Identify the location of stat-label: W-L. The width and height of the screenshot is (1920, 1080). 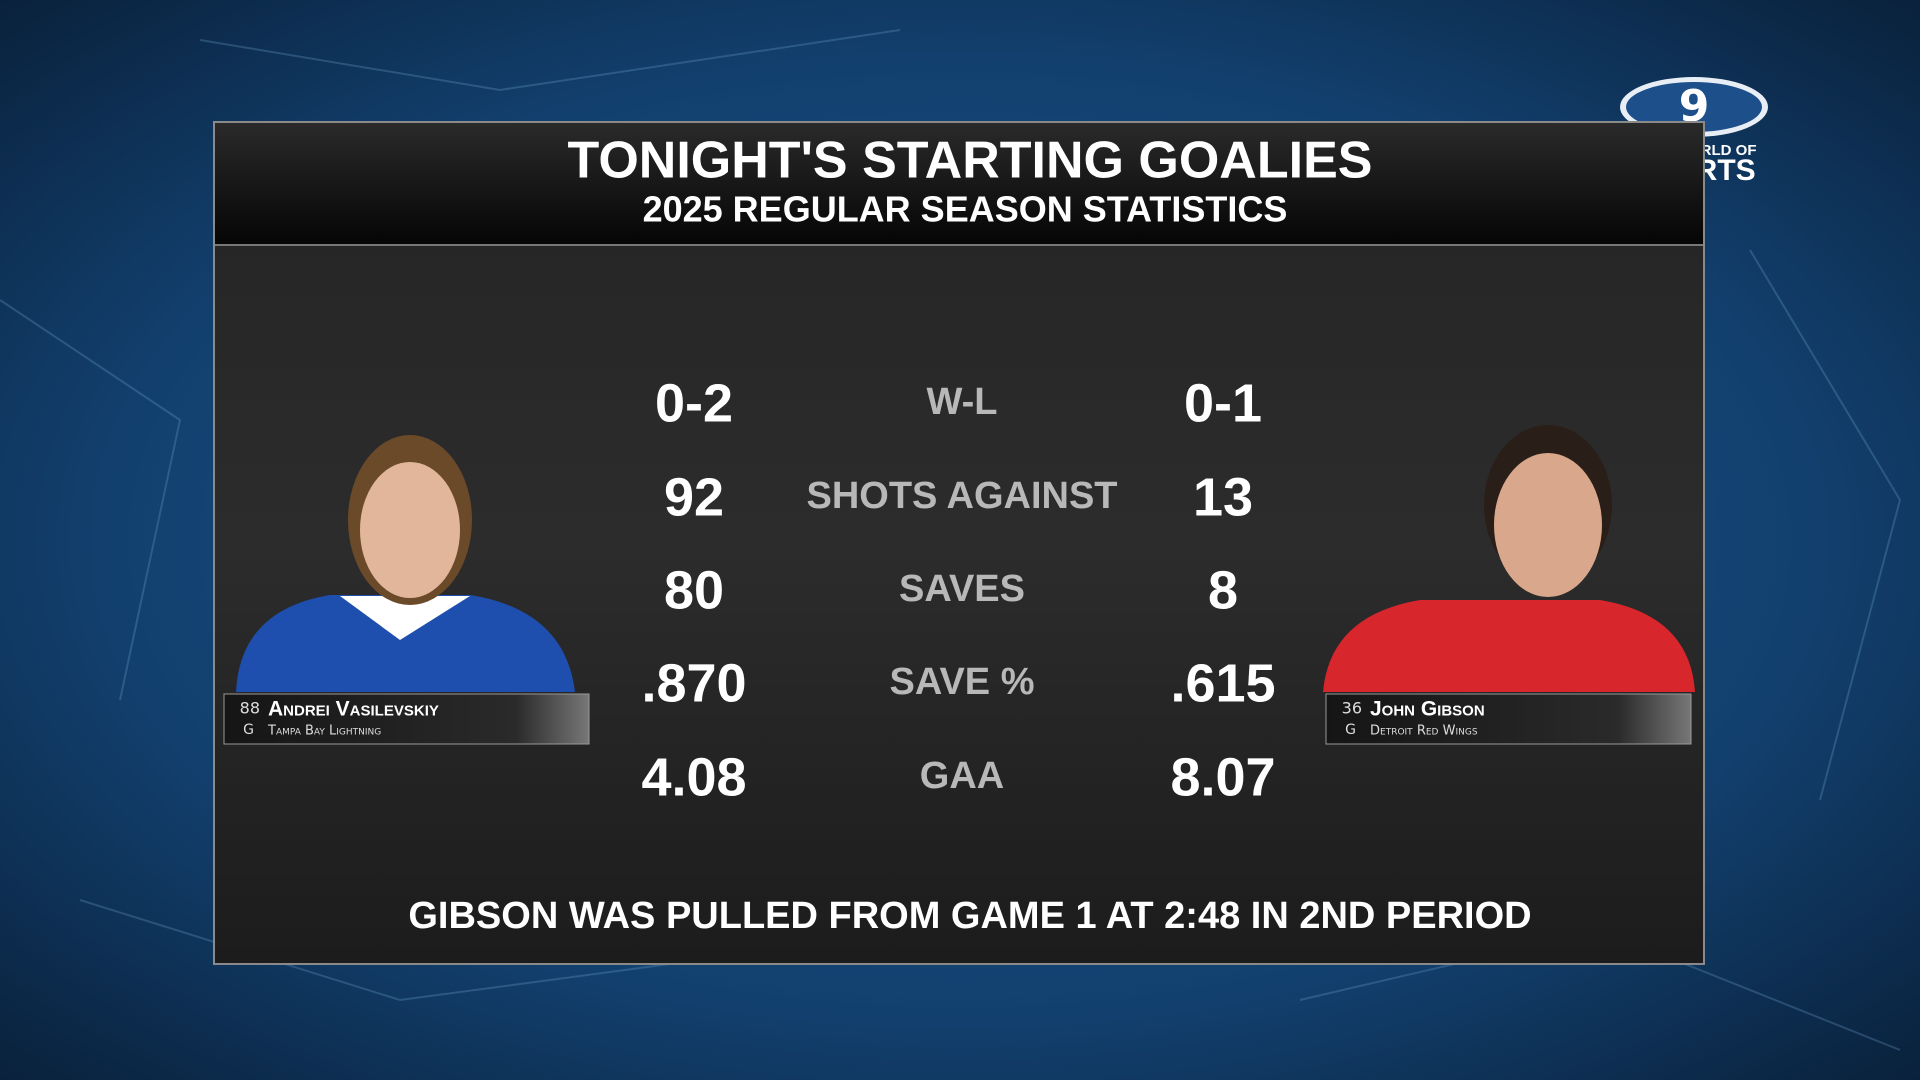
(962, 402).